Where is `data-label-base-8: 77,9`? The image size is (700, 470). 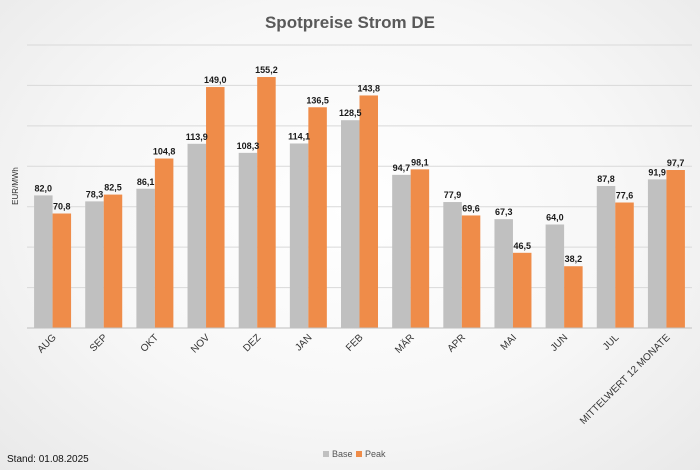
data-label-base-8: 77,9 is located at coordinates (453, 195).